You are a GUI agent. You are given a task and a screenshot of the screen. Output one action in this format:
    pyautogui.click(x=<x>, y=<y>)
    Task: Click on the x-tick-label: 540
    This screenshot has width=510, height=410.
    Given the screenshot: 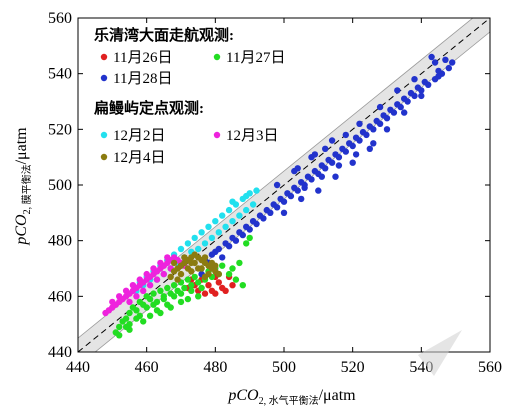 What is the action you would take?
    pyautogui.click(x=421, y=367)
    